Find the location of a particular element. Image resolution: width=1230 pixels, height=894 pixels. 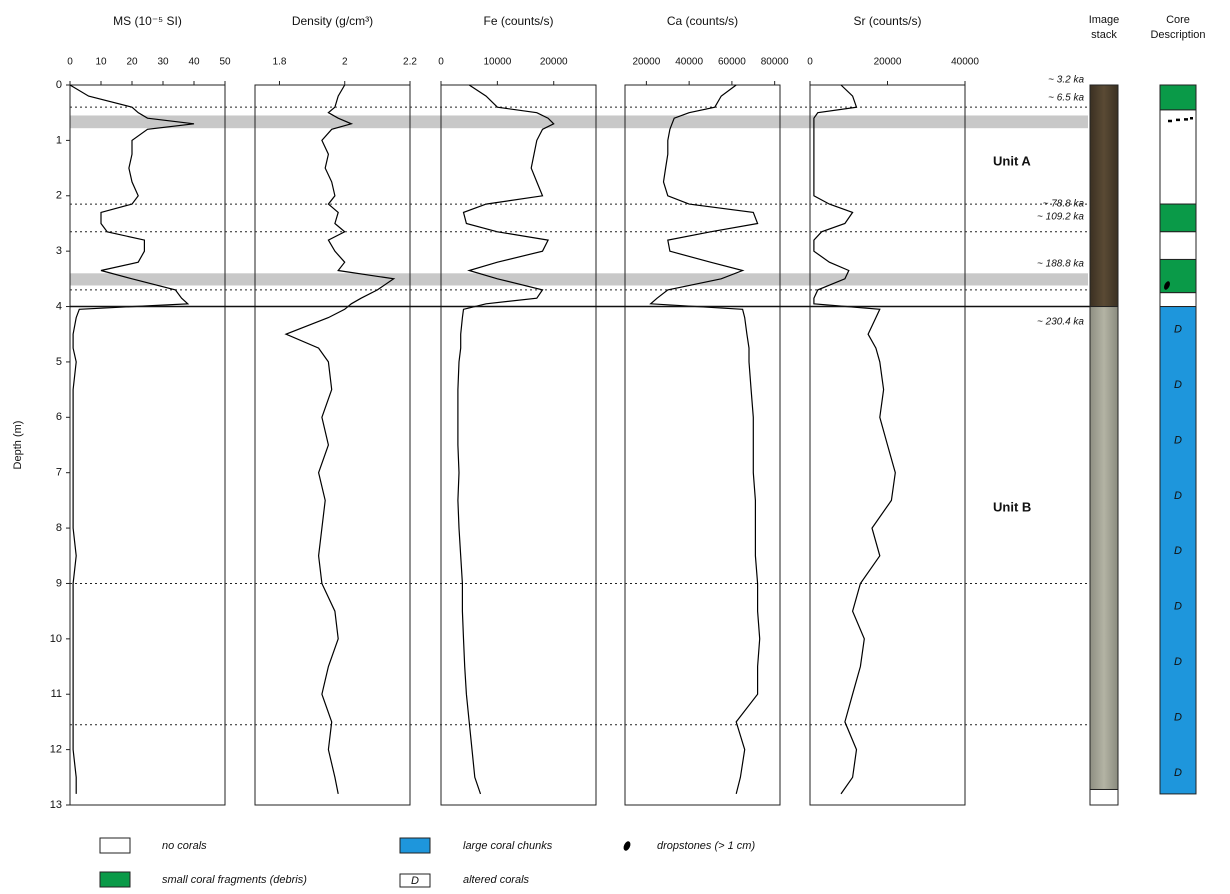

age-label: ~ 109.2 ka is located at coordinates (1060, 217).